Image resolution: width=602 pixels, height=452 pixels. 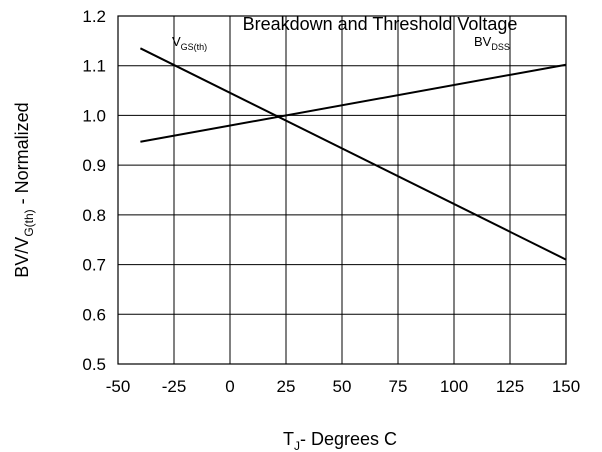 What do you see at coordinates (94, 115) in the screenshot?
I see `y-tick-label: 1.0` at bounding box center [94, 115].